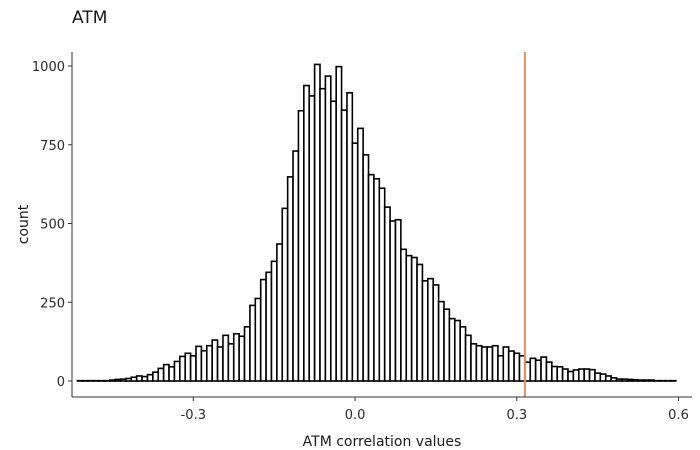 This screenshot has height=450, width=700. Describe the element at coordinates (516, 415) in the screenshot. I see `x-tick-label: 0.3` at that location.